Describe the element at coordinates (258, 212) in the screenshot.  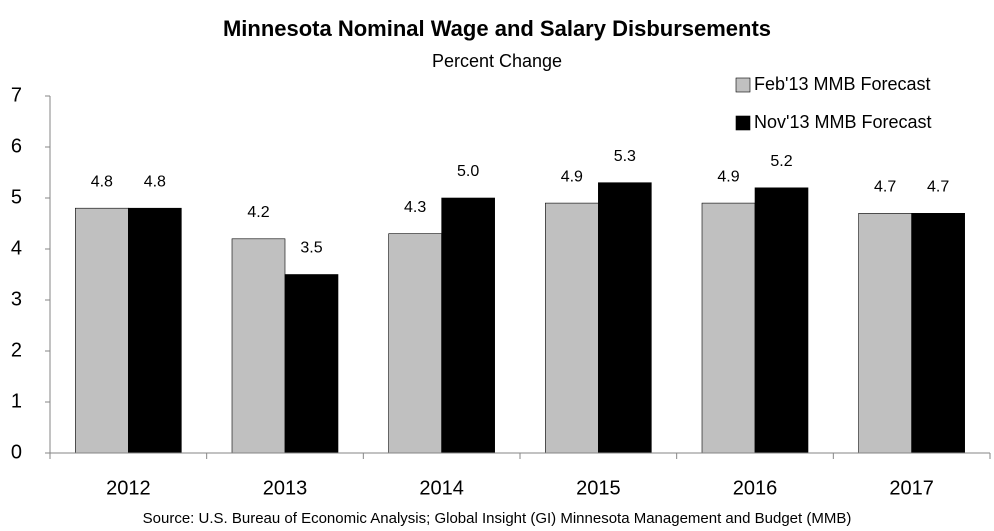
I see `data-label: 4.2` at that location.